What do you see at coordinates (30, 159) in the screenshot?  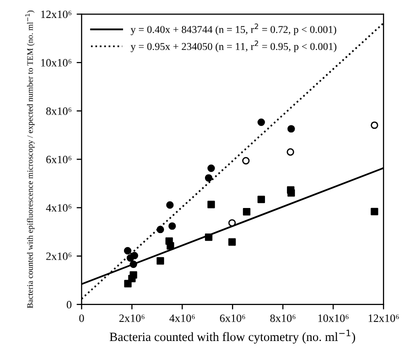 I see `y-axis-title: Bacteria counted with epifluorescence microscopy / expected number to TEM (no. ml$^{−1}$)` at bounding box center [30, 159].